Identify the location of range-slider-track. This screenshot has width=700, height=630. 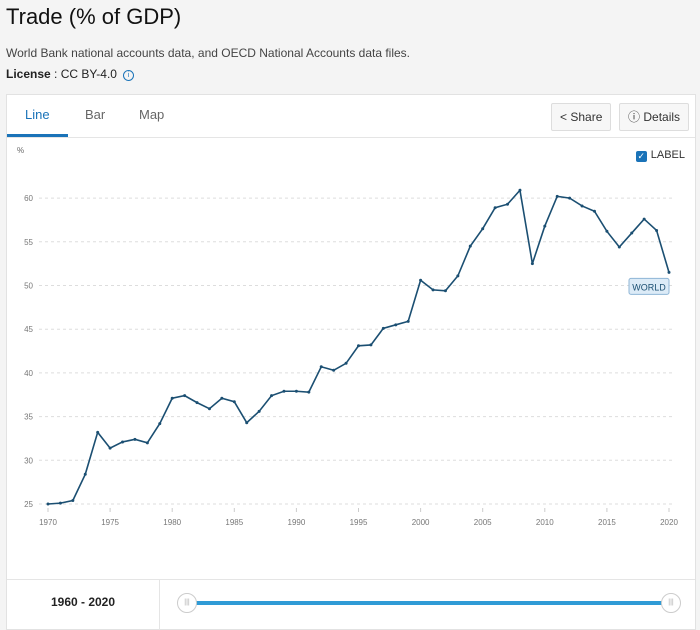
(428, 603).